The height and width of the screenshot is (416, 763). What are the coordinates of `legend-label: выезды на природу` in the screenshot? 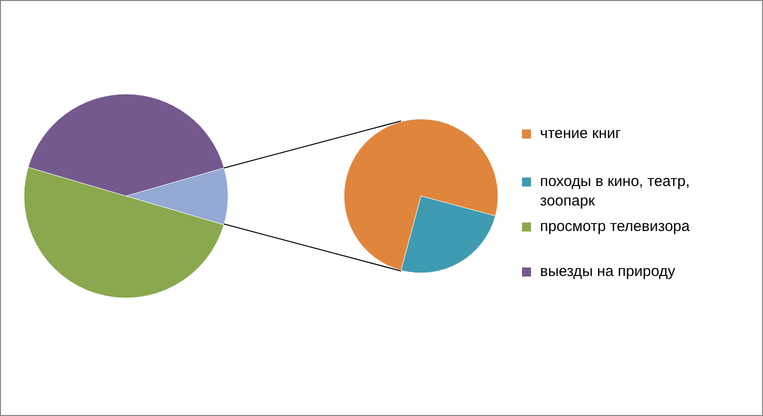 It's located at (608, 271).